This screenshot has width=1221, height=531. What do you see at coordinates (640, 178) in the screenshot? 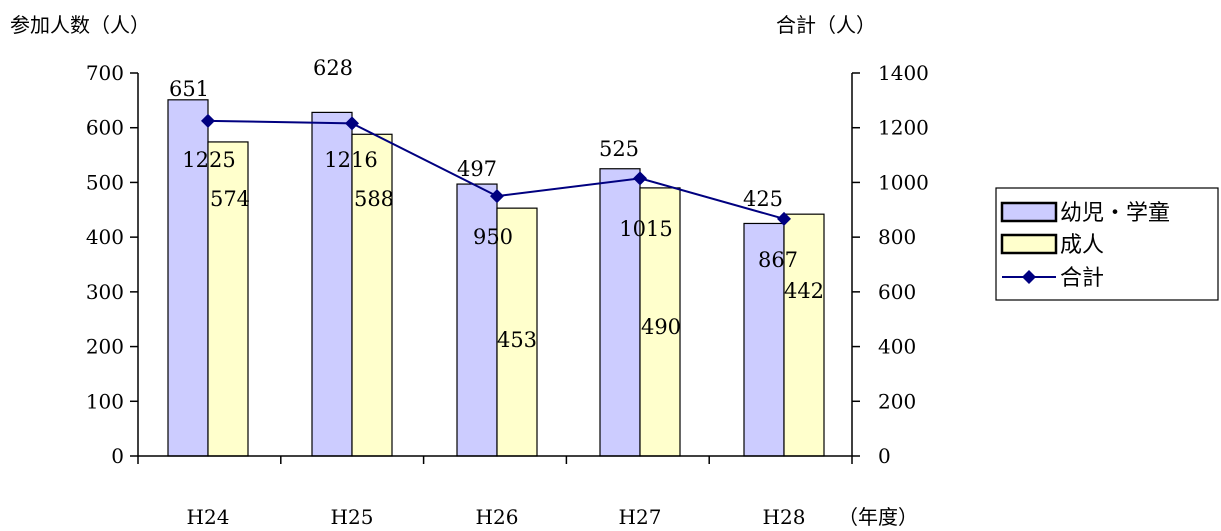
I see `total-marker-H27` at bounding box center [640, 178].